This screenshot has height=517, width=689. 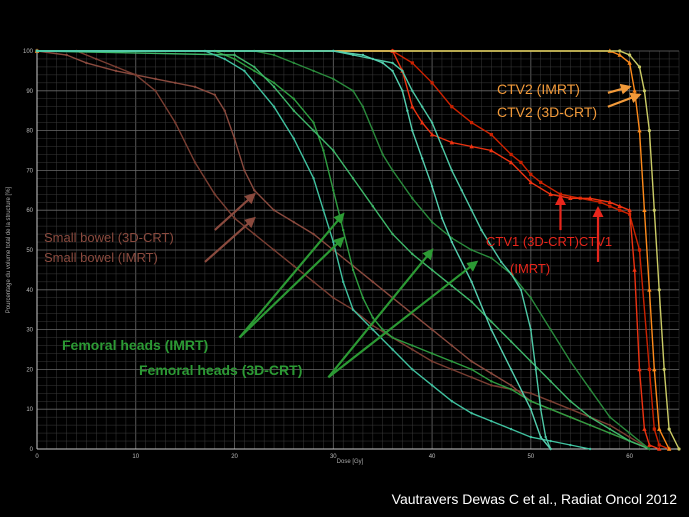 I want to click on x-tick-label: 50, so click(x=531, y=457).